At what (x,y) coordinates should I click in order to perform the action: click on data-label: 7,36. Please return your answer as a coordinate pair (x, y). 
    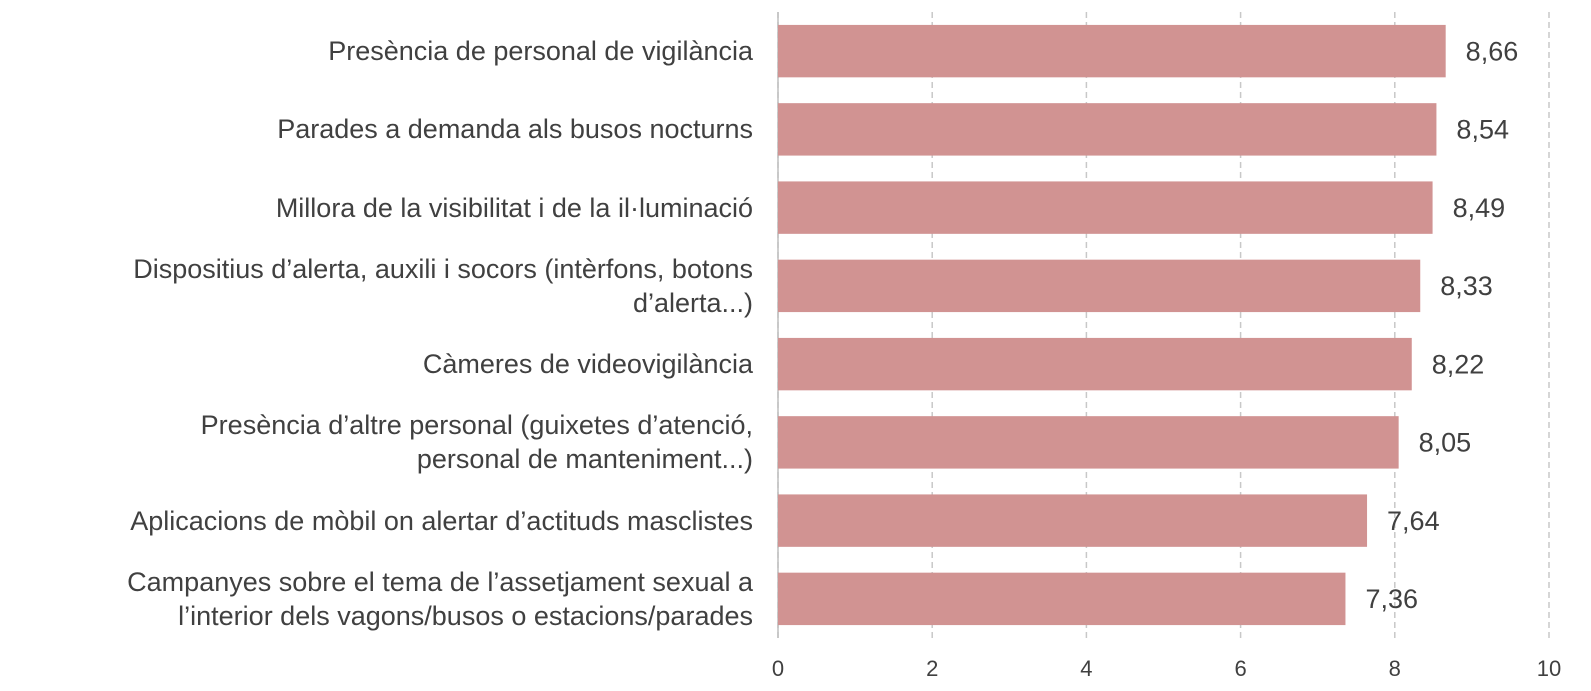
    Looking at the image, I should click on (1391, 599).